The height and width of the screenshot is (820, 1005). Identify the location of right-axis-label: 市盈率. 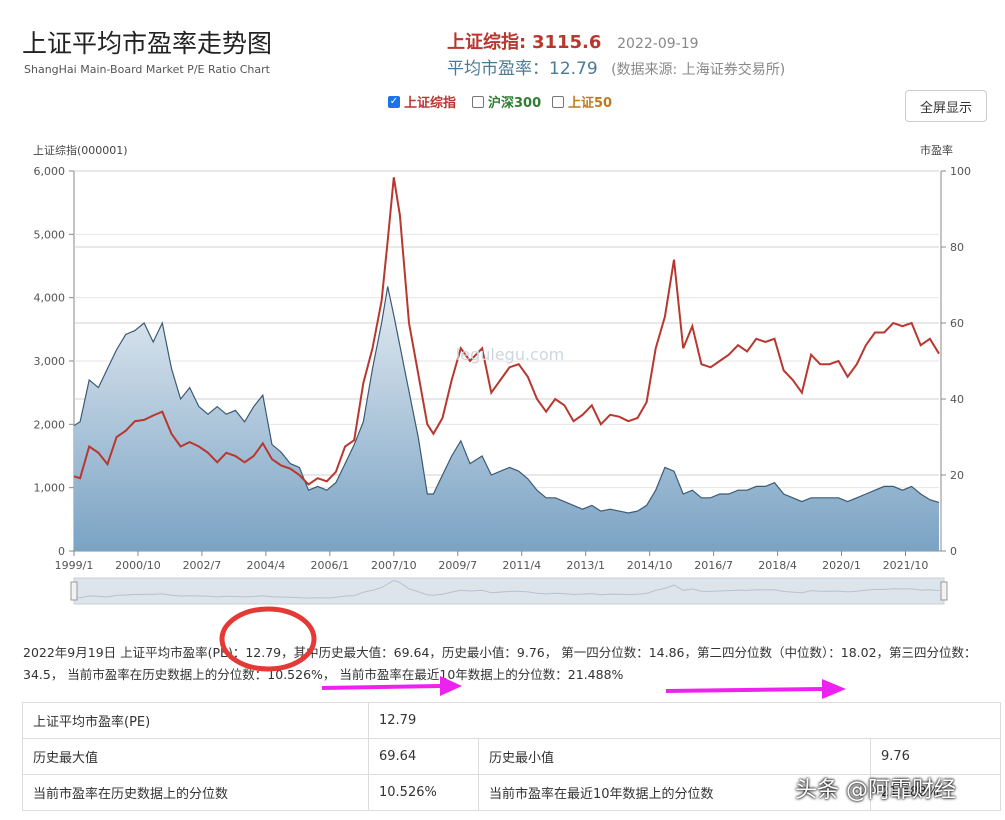
(936, 150).